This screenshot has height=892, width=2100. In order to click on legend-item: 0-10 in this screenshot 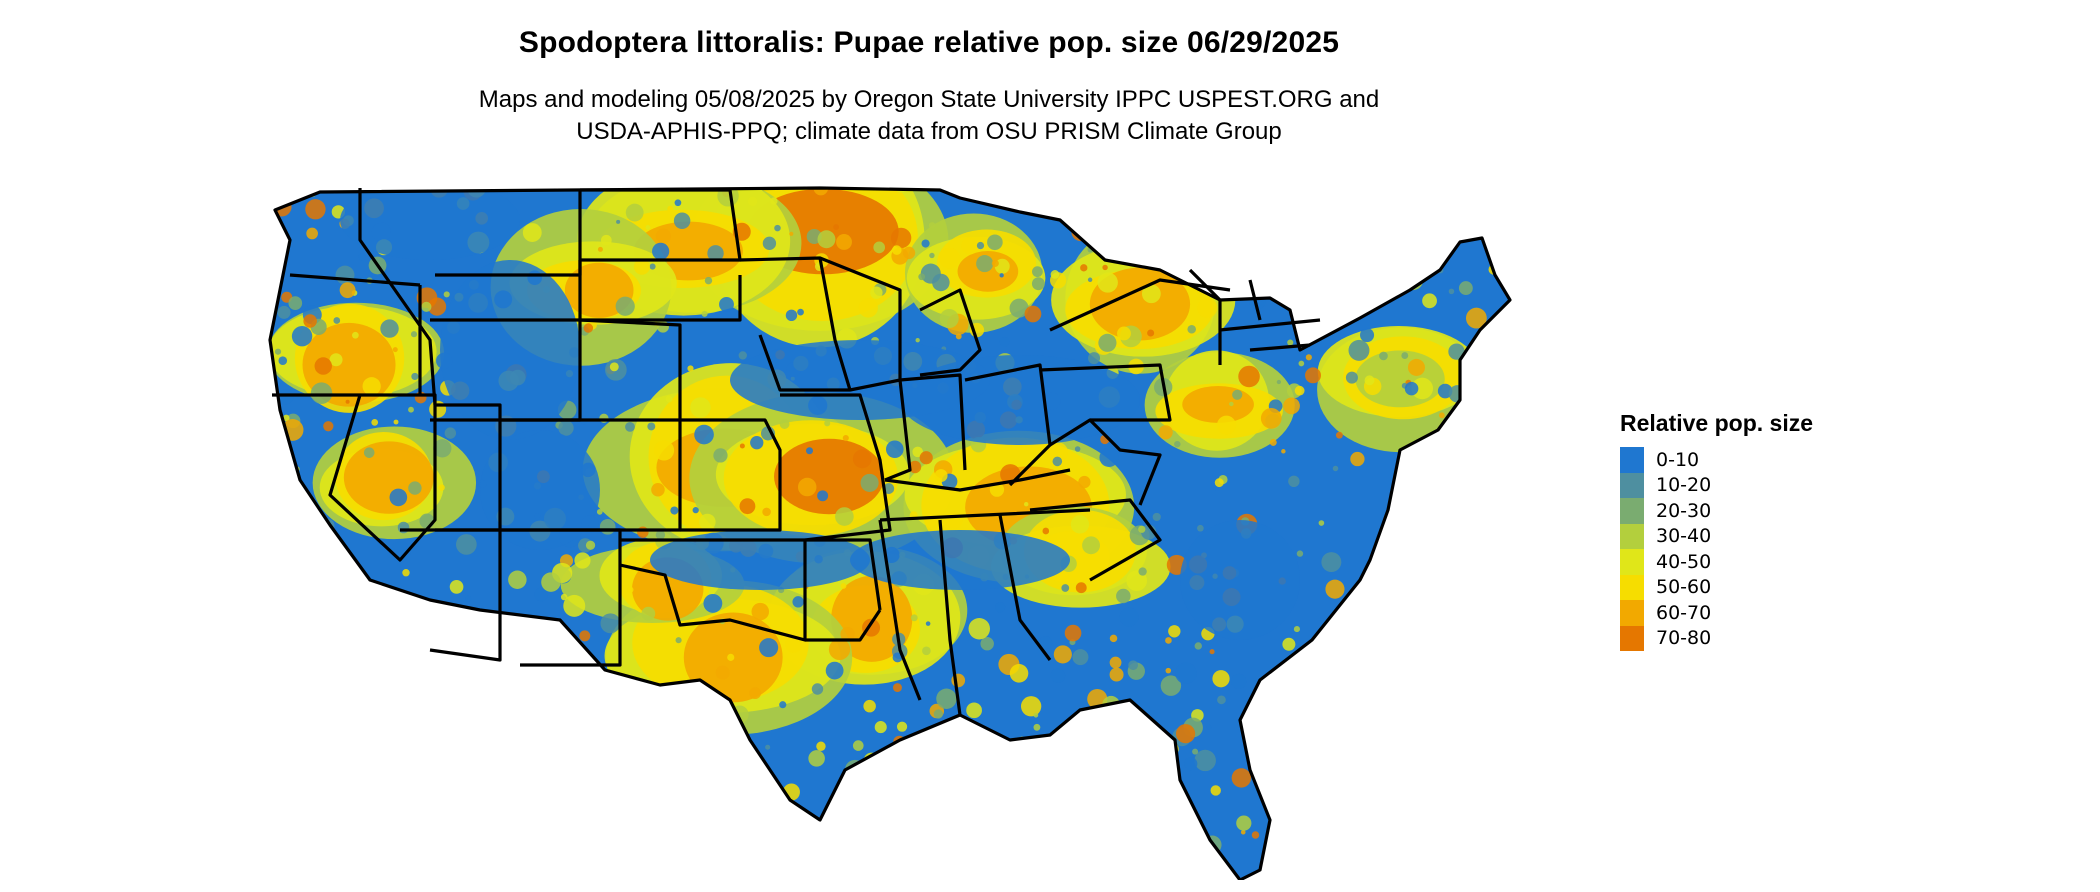, I will do `click(1770, 460)`.